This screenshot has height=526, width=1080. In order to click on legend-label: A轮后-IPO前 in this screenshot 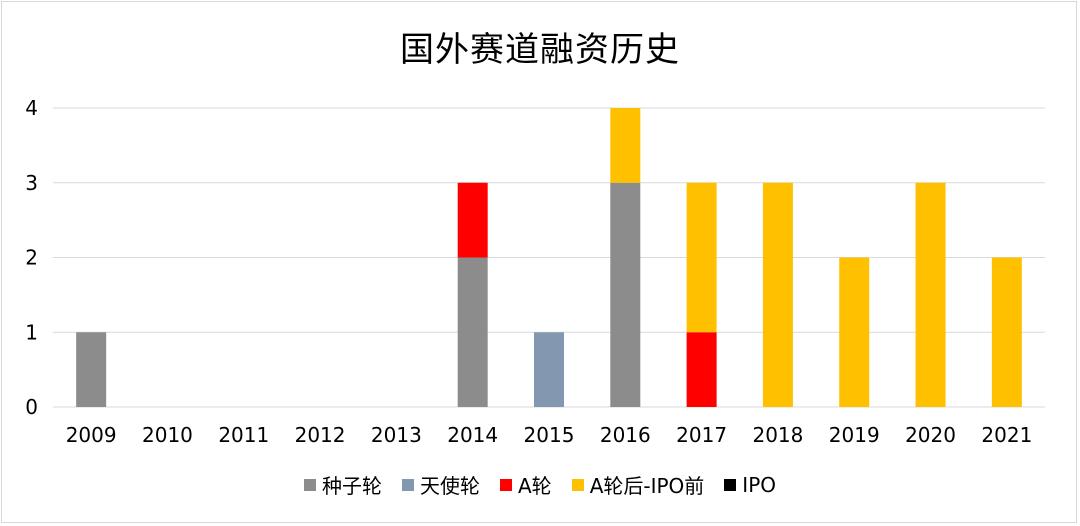, I will do `click(647, 486)`.